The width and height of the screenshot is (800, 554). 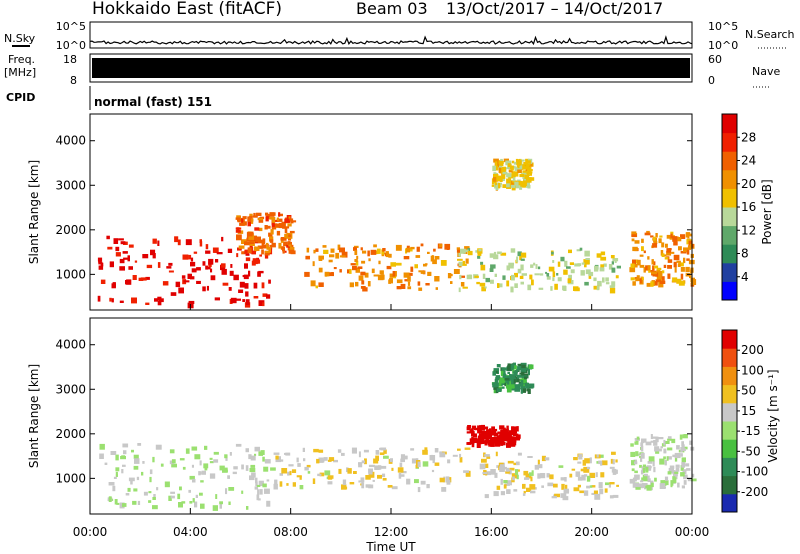 I want to click on colorbar-tick-label: 15, so click(x=748, y=411).